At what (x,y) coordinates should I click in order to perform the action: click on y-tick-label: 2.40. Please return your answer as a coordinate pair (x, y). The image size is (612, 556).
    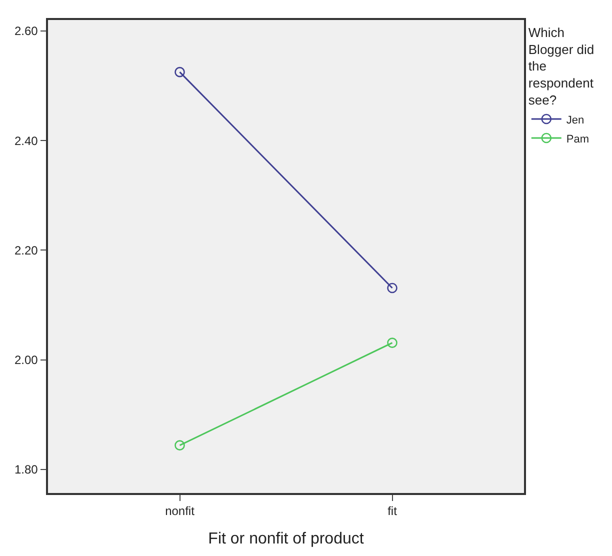
    Looking at the image, I should click on (26, 141).